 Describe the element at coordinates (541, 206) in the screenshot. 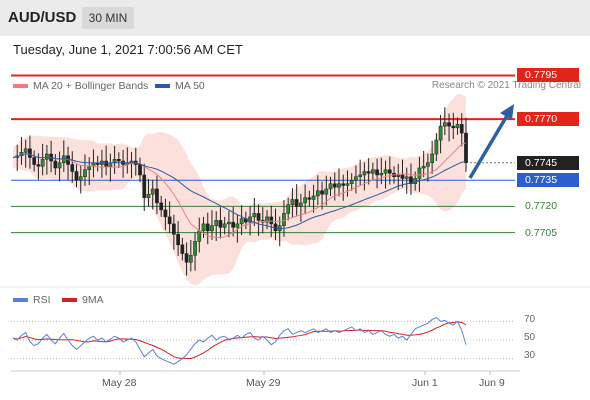

I see `level-label-4: 0.7720` at that location.